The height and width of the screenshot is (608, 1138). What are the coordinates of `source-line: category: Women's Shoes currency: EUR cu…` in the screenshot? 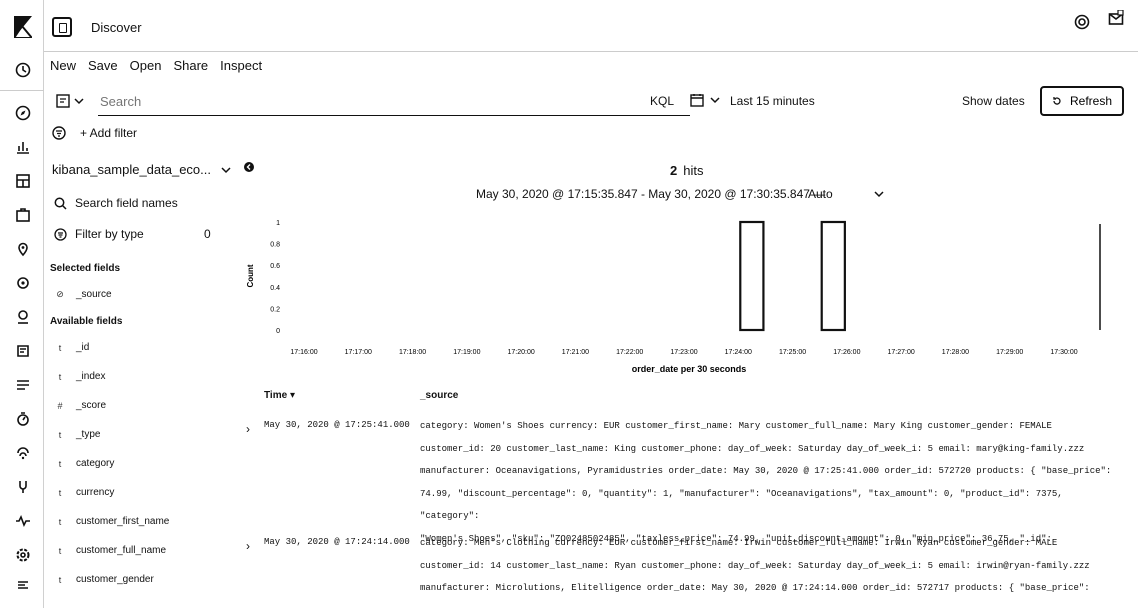 It's located at (736, 426).